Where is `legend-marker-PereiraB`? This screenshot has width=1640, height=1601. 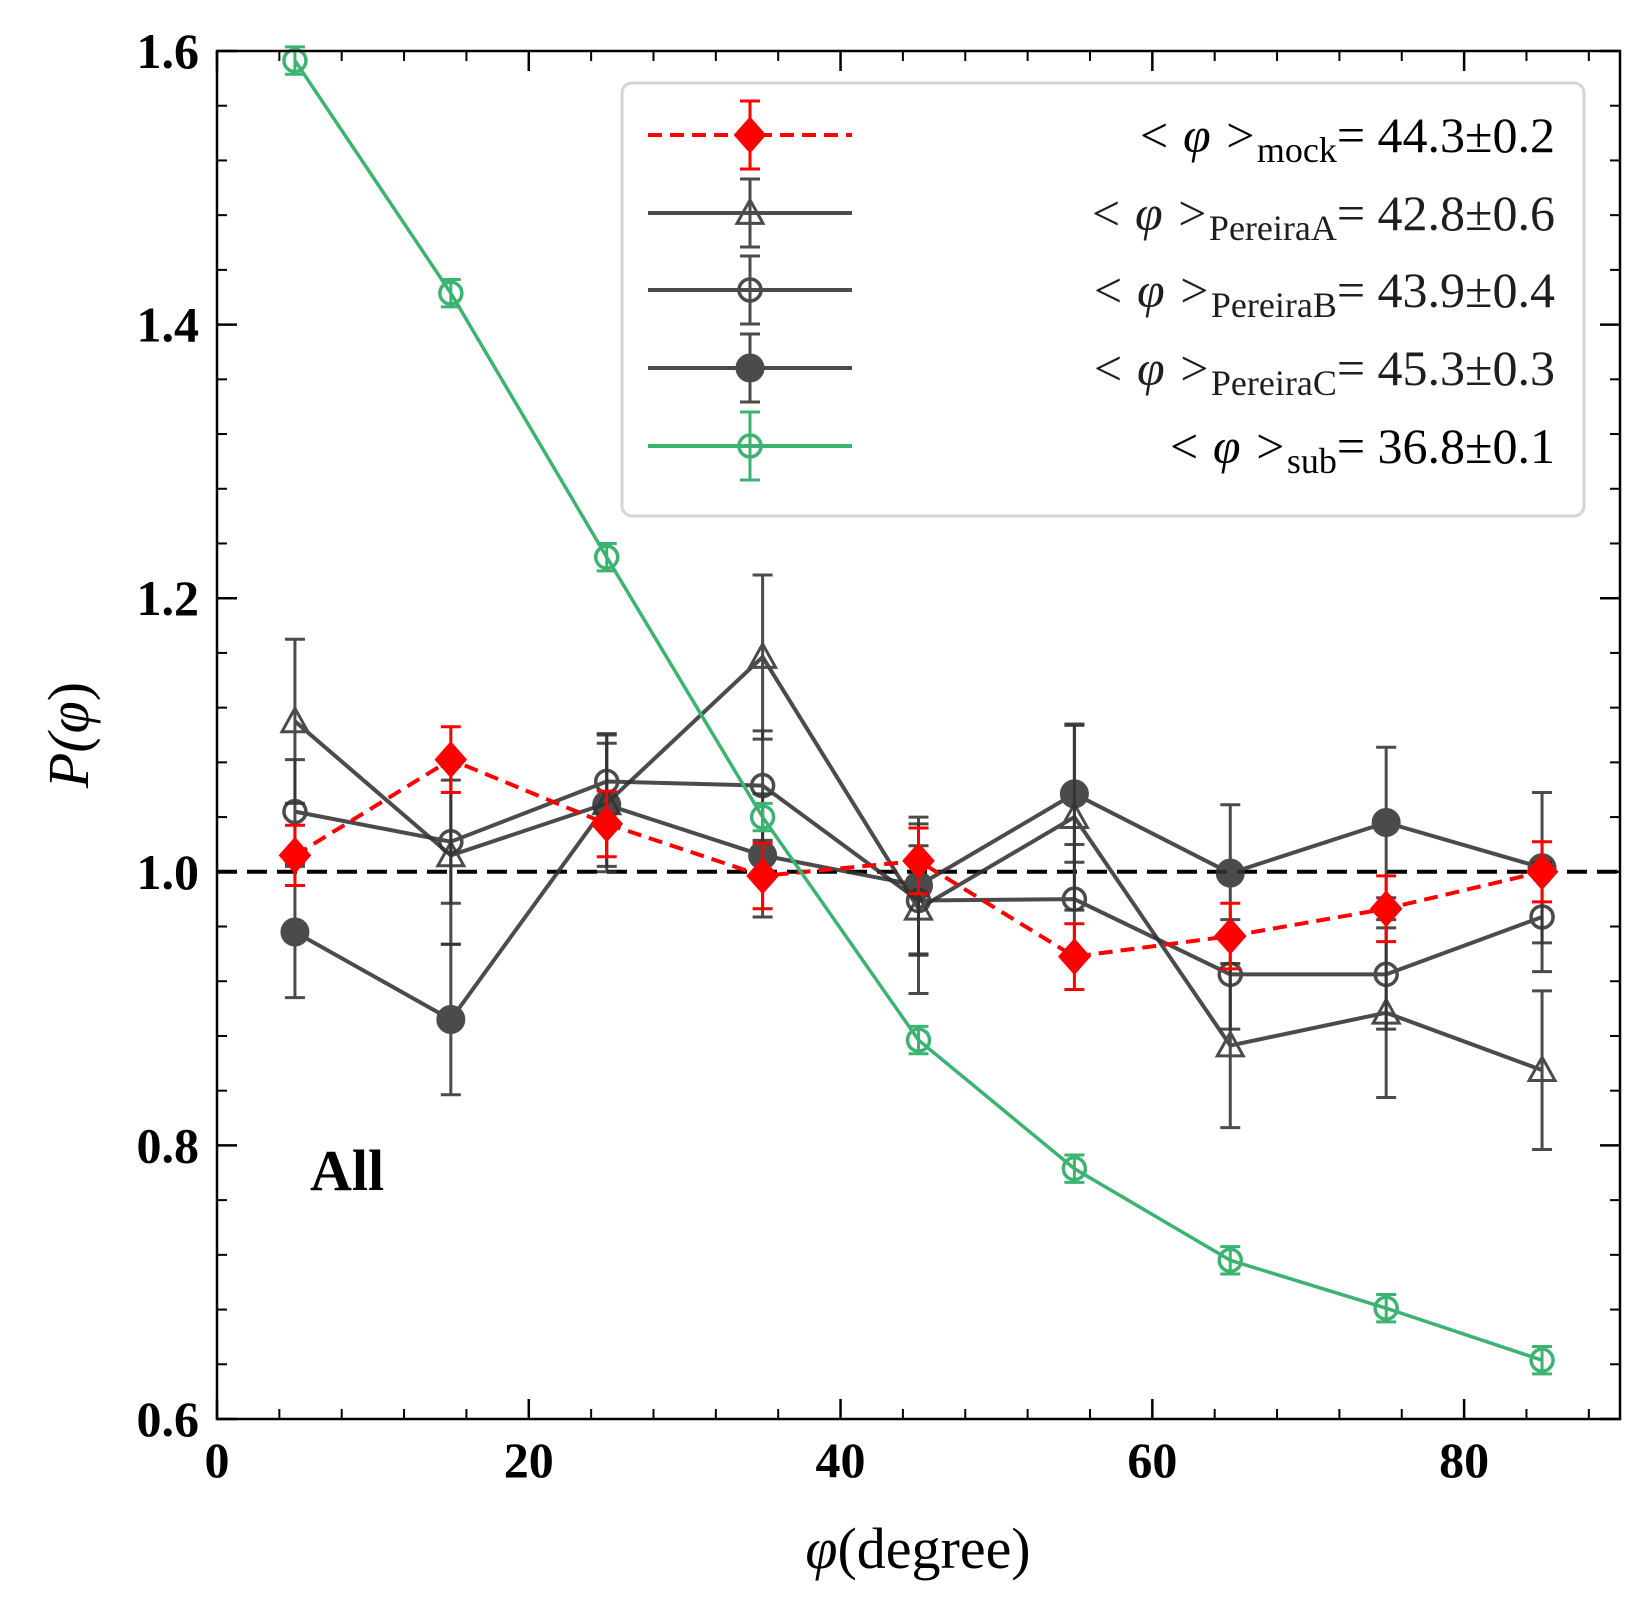
legend-marker-PereiraB is located at coordinates (750, 290).